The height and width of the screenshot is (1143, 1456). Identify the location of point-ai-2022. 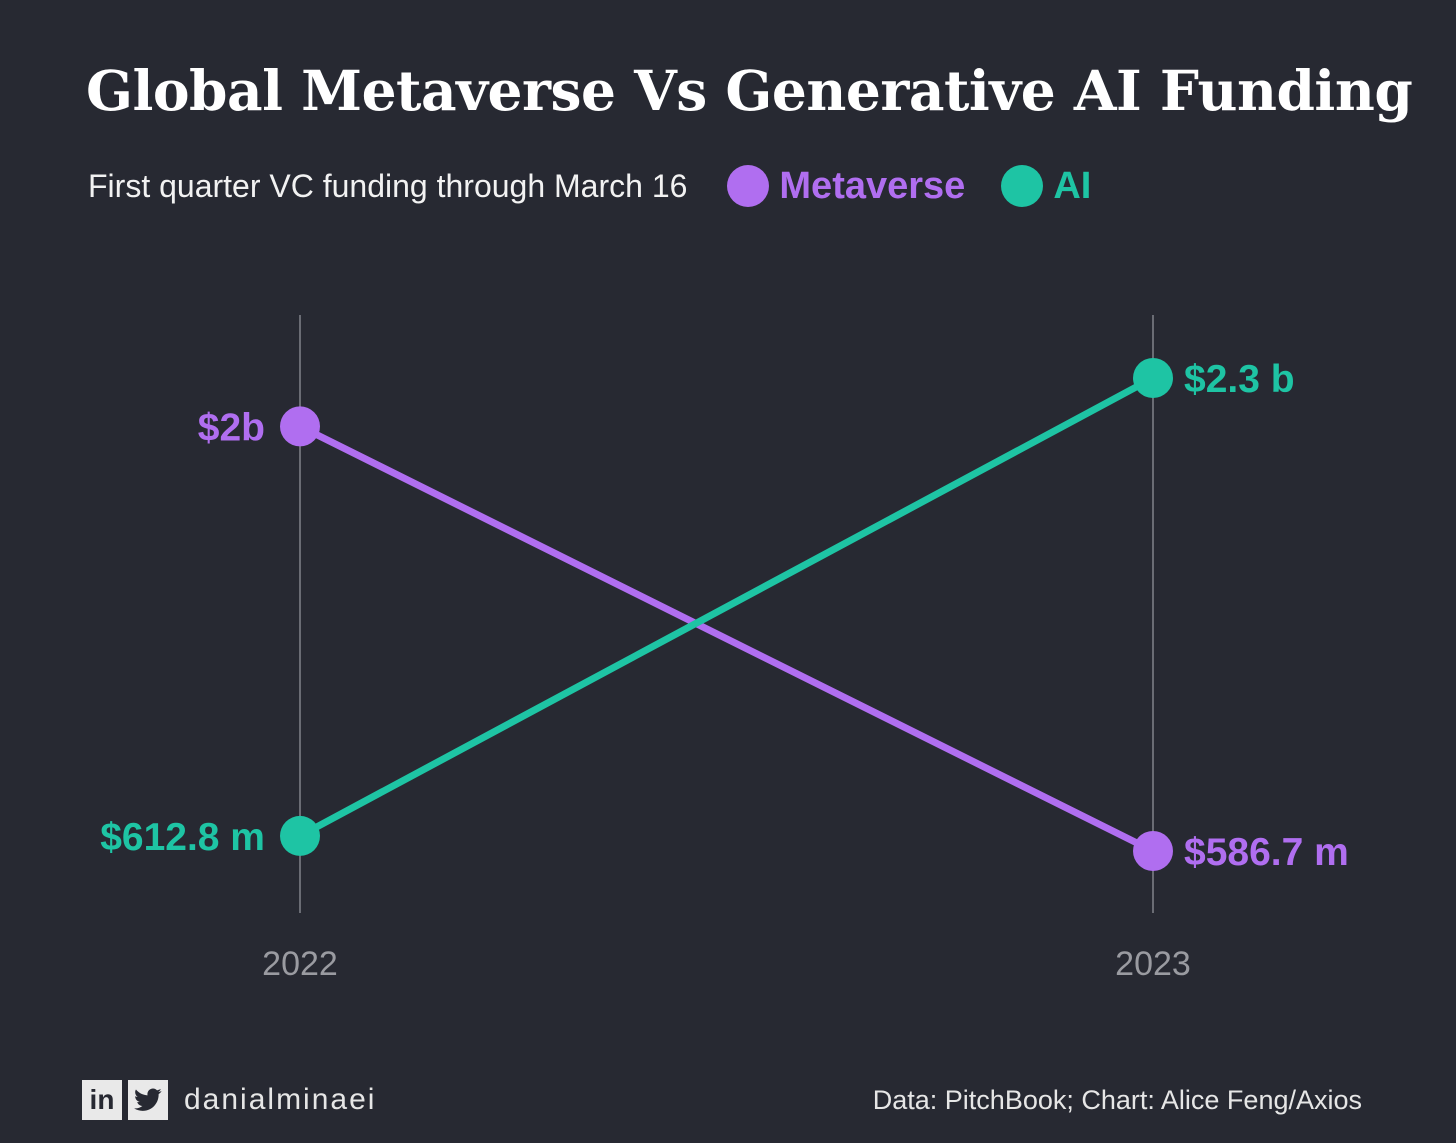
(300, 835).